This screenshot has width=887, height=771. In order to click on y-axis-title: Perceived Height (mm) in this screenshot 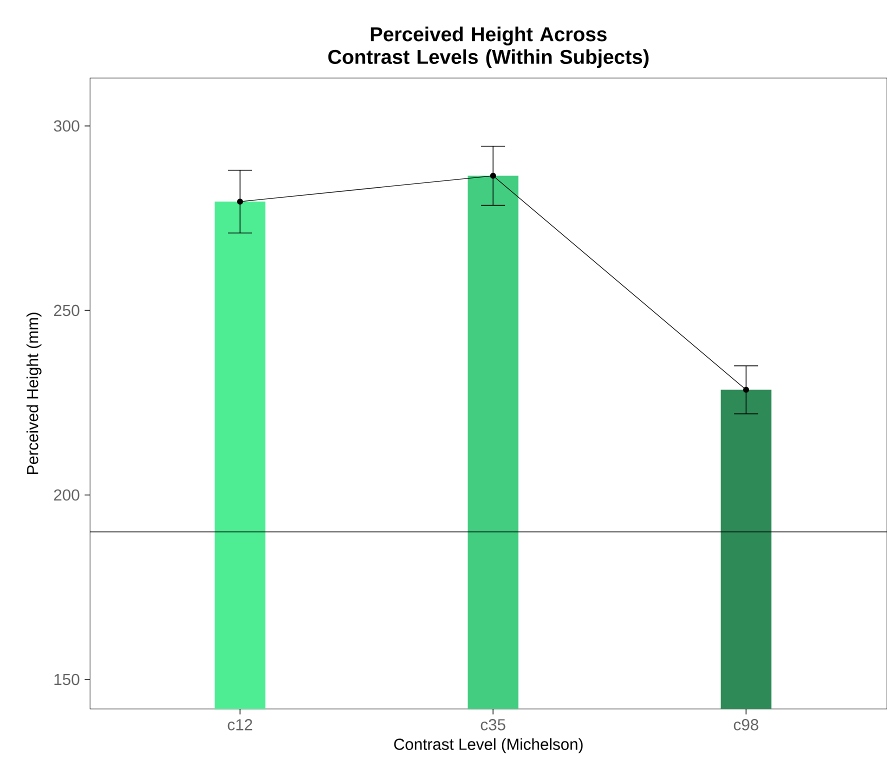, I will do `click(34, 393)`.